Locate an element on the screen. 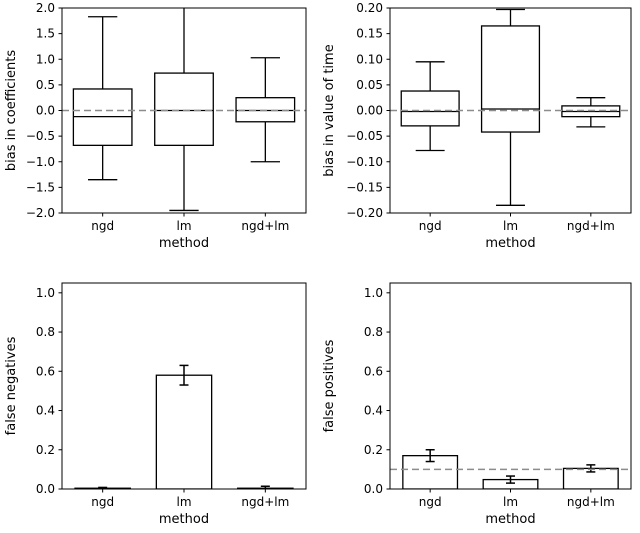  y-tick-label: 1.5 is located at coordinates (45, 34).